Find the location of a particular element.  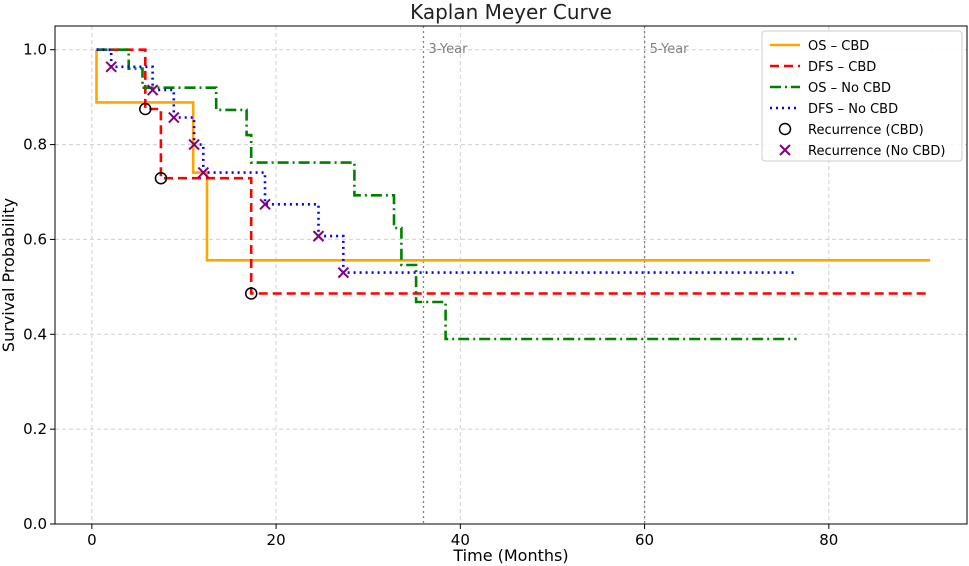

reference-line-label: 3-Year is located at coordinates (448, 49).